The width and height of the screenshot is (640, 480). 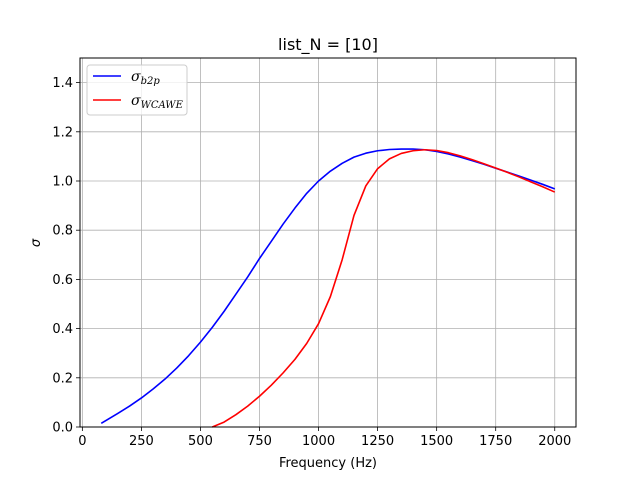 What do you see at coordinates (151, 81) in the screenshot?
I see `legend-subscript-b2p: b2p` at bounding box center [151, 81].